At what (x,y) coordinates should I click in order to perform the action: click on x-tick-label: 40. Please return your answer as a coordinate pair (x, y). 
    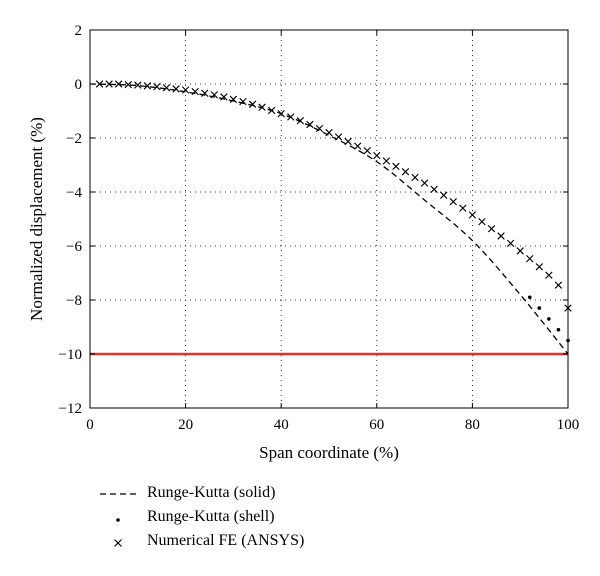
    Looking at the image, I should click on (281, 425).